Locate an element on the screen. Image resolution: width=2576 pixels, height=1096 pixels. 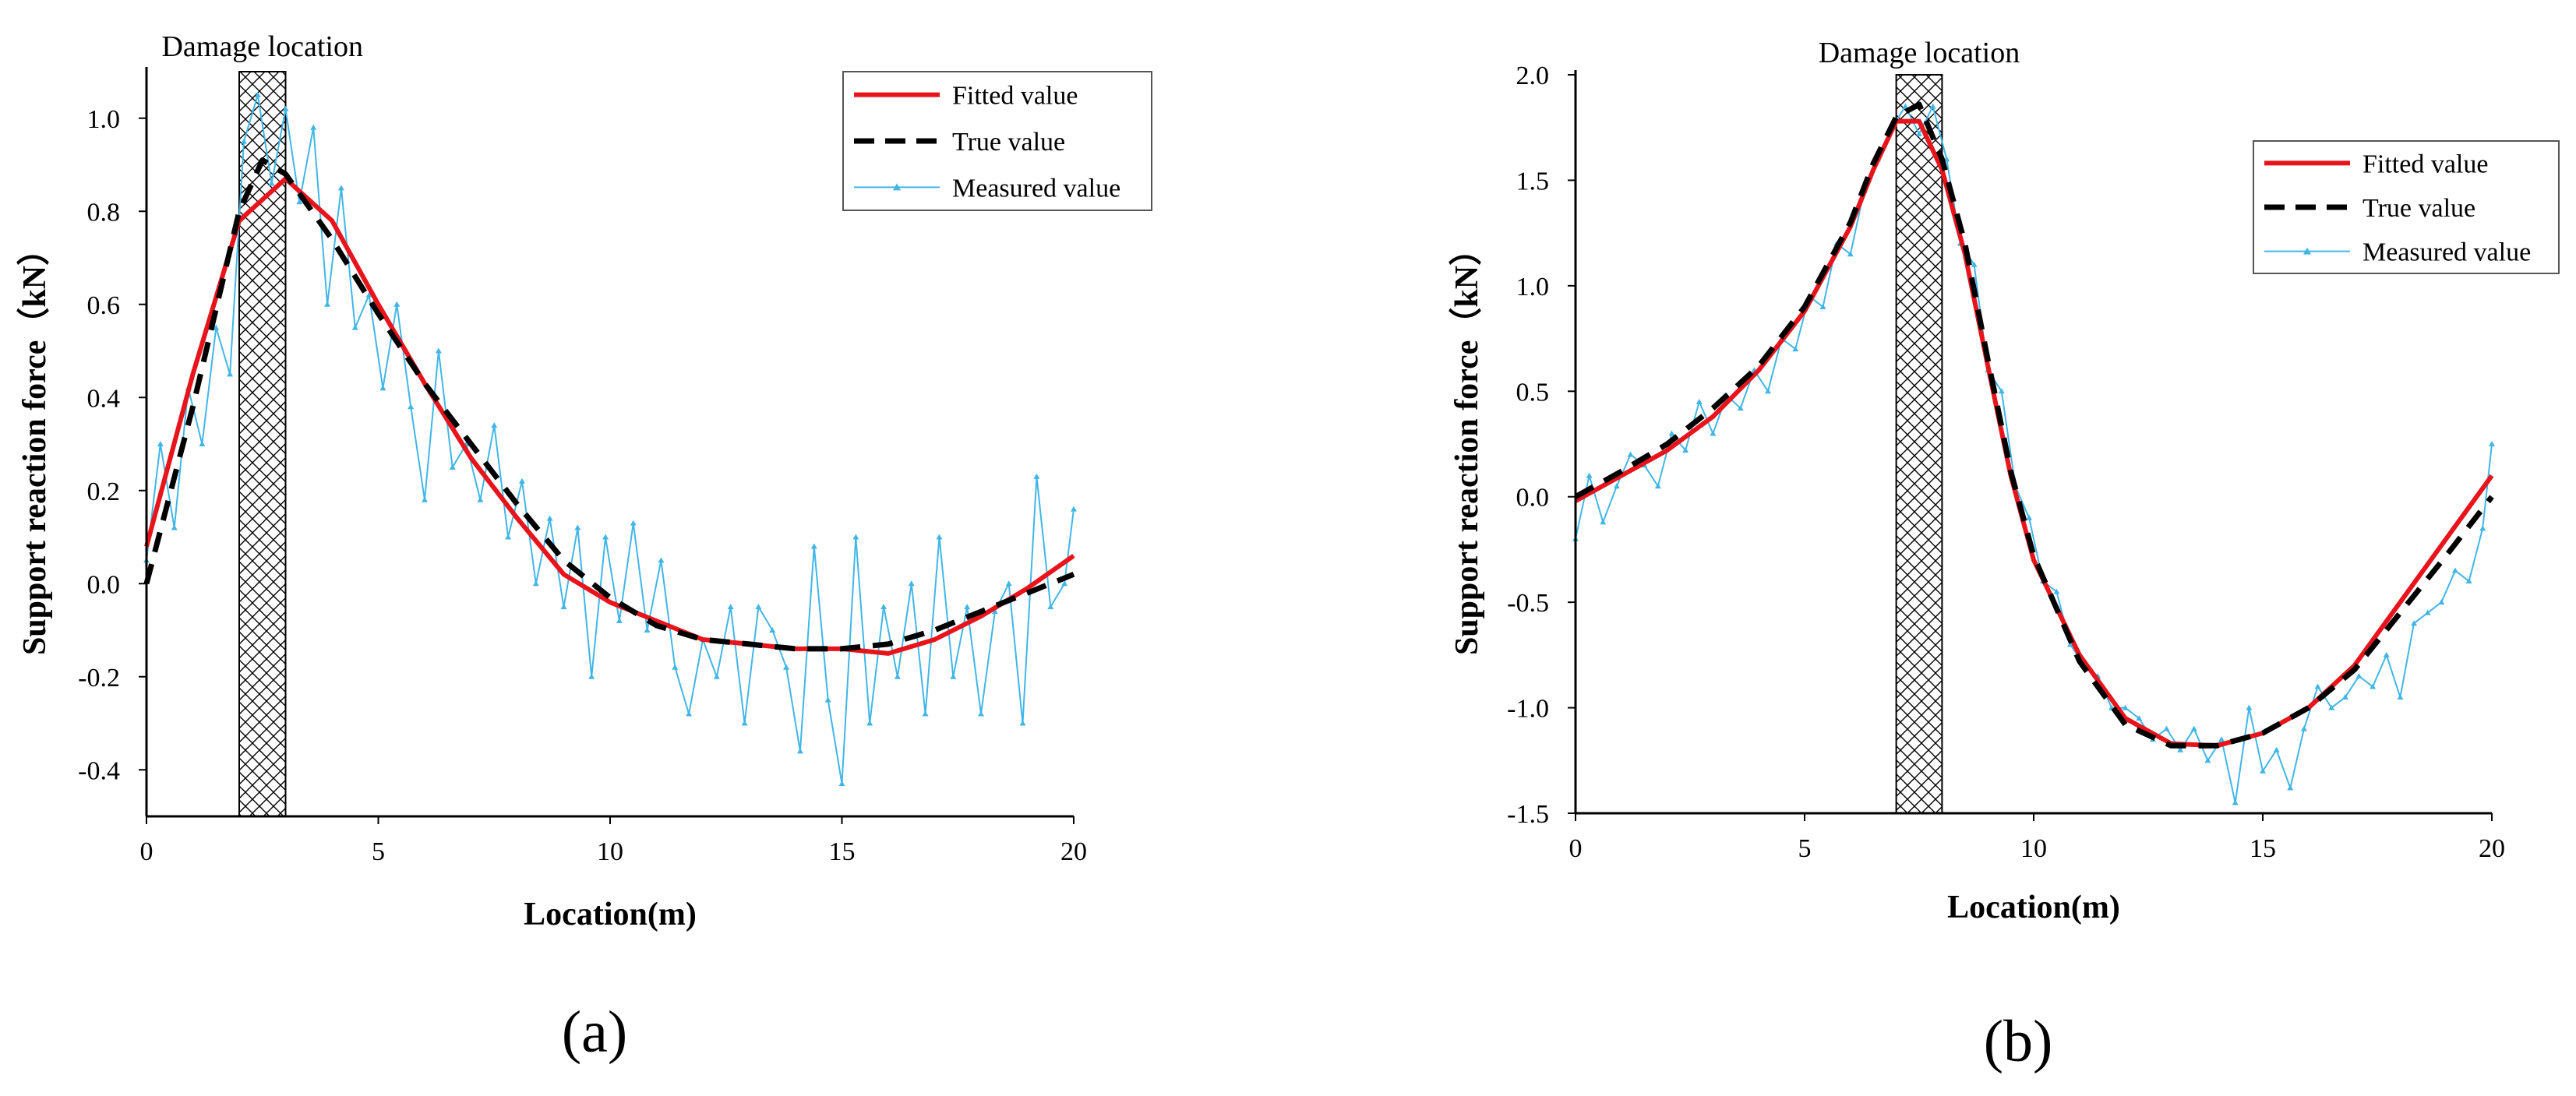
legend-label: Fitted value is located at coordinates (1015, 96).